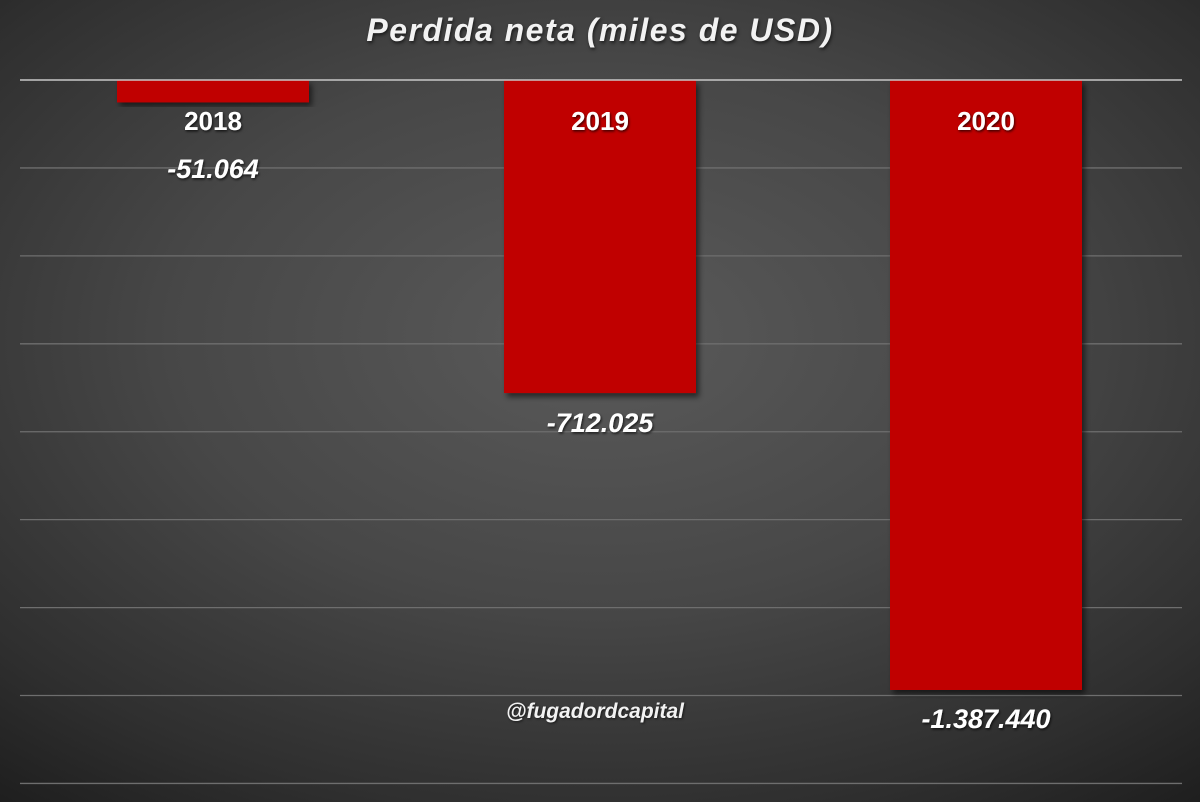  I want to click on bar-2019, so click(600, 237).